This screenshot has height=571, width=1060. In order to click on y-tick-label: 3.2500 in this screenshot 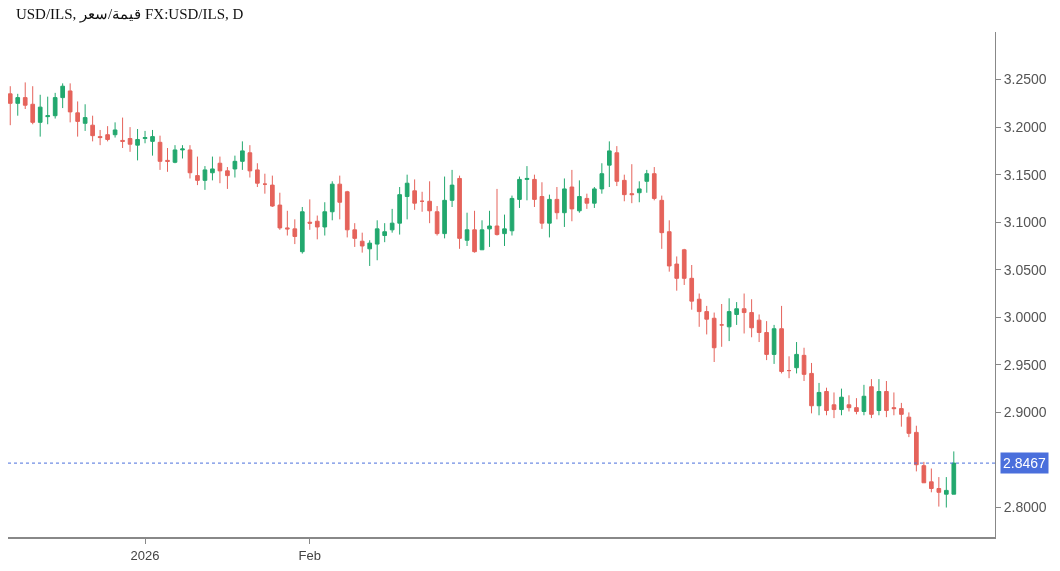, I will do `click(1025, 79)`.